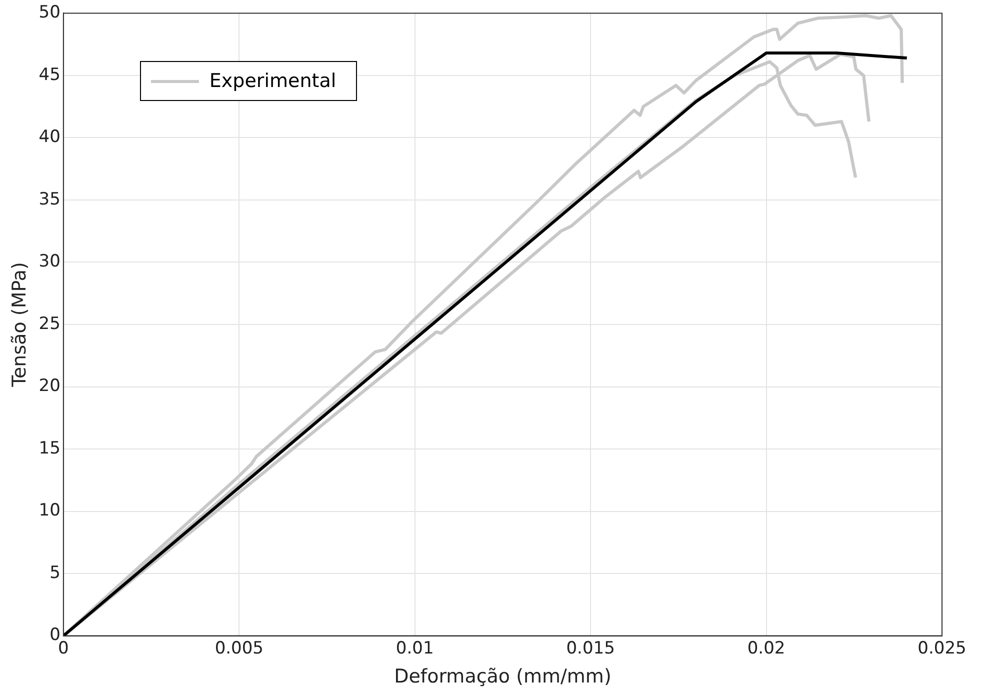 This screenshot has width=982, height=693. Describe the element at coordinates (503, 677) in the screenshot. I see `x-axis-title: Deformação (mm/mm)` at that location.